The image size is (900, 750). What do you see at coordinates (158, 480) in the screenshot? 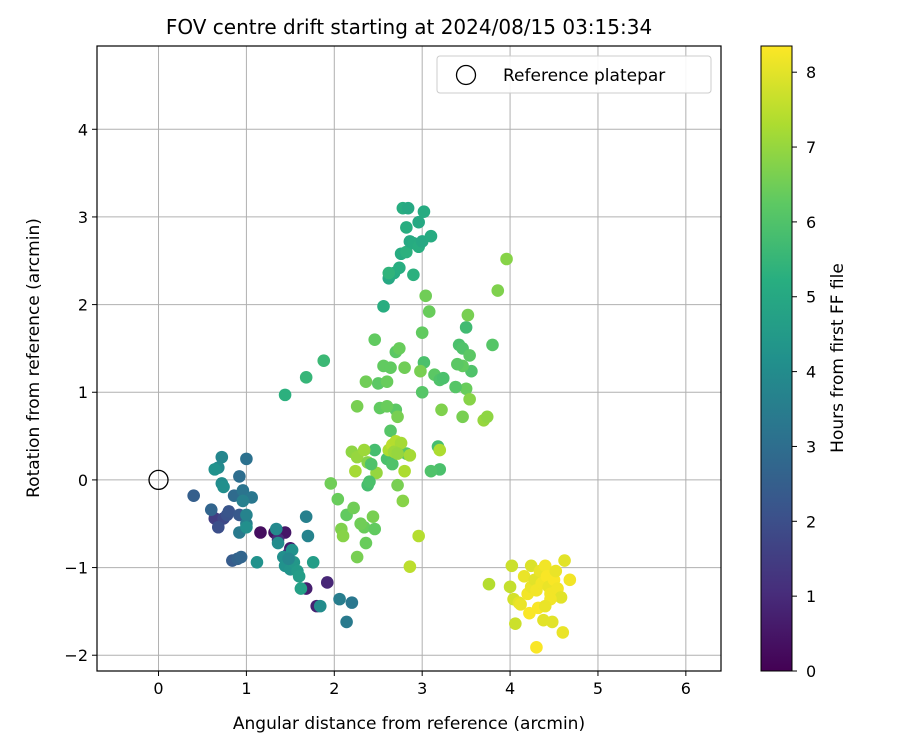
I see `reference-platepar-marker` at bounding box center [158, 480].